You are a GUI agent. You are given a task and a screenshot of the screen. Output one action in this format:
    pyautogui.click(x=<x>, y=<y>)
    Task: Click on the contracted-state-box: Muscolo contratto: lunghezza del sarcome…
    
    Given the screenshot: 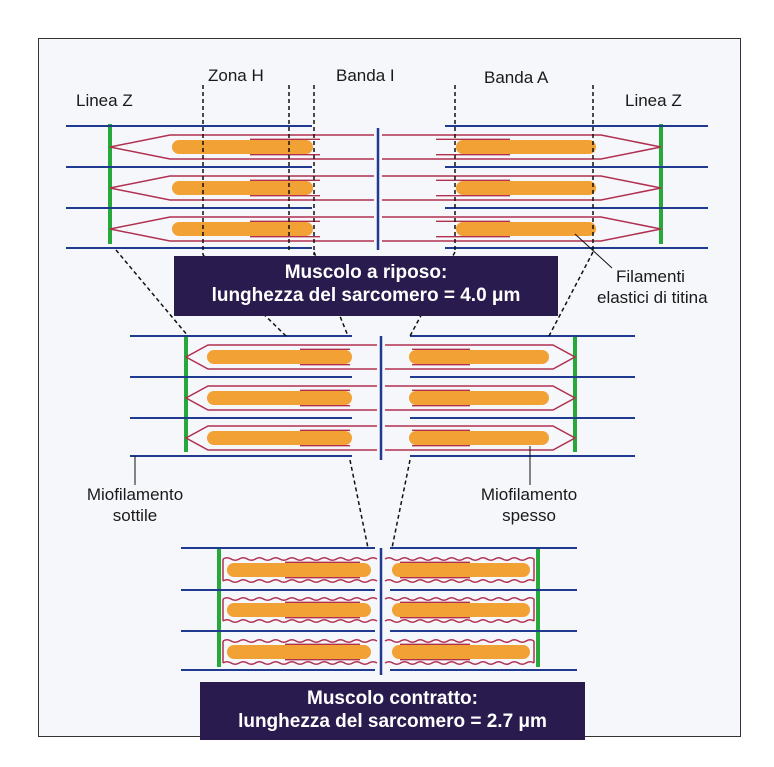 What is the action you would take?
    pyautogui.click(x=392, y=711)
    